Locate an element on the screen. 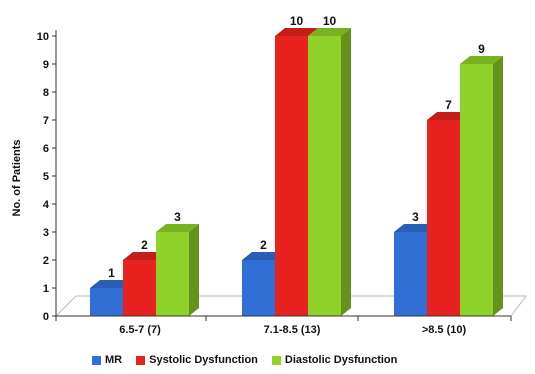 Image resolution: width=535 pixels, height=374 pixels. y-tick-label: 7 is located at coordinates (46, 121).